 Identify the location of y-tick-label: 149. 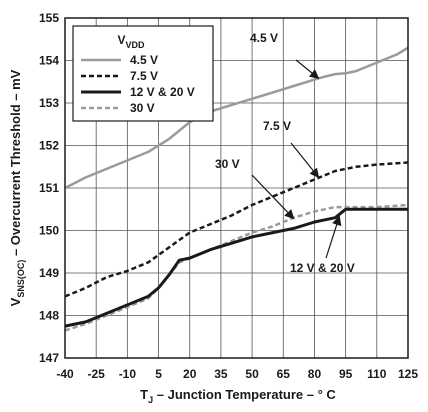
(49, 273).